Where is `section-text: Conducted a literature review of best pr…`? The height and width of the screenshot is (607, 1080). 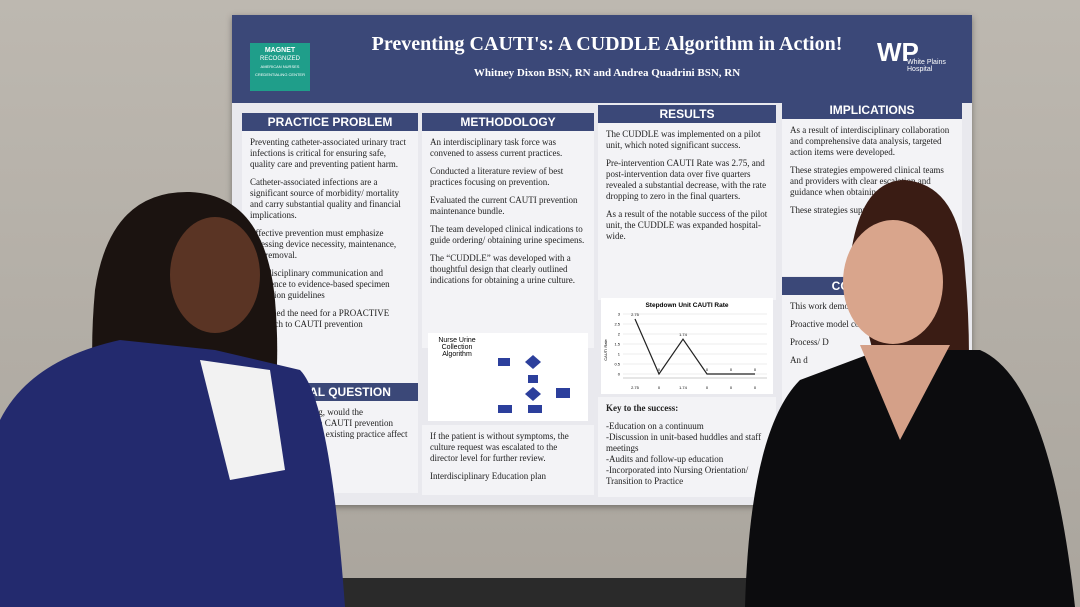
section-text: Conducted a literature review of best pr… is located at coordinates (497, 176).